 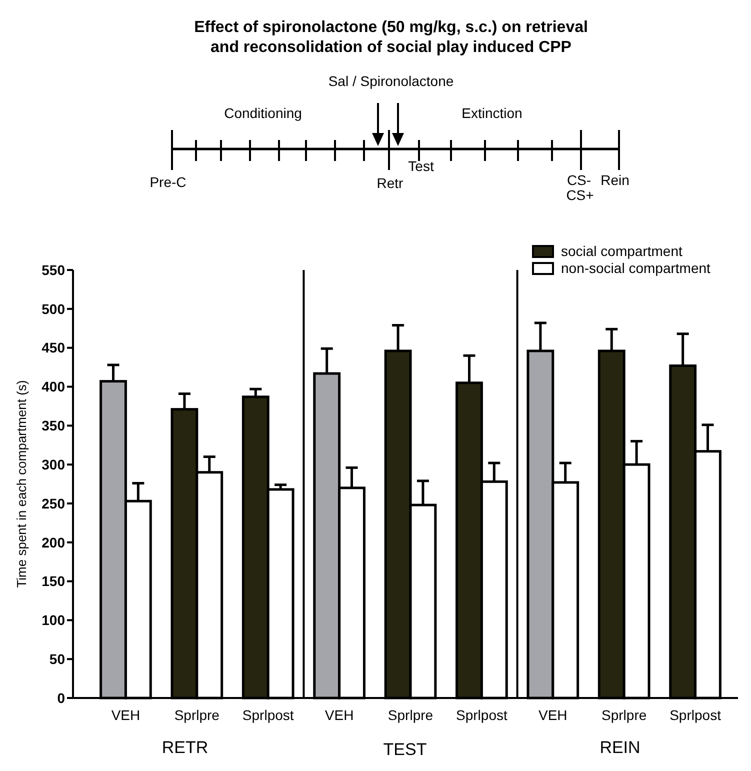 I want to click on text: Test, so click(x=421, y=166).